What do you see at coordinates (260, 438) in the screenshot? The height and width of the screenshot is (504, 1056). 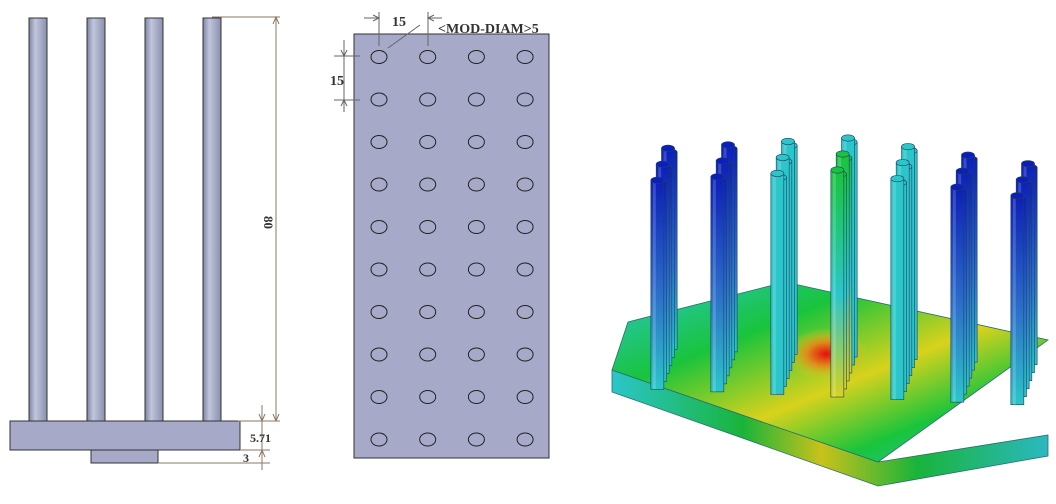 I see `base-label: 5.71` at bounding box center [260, 438].